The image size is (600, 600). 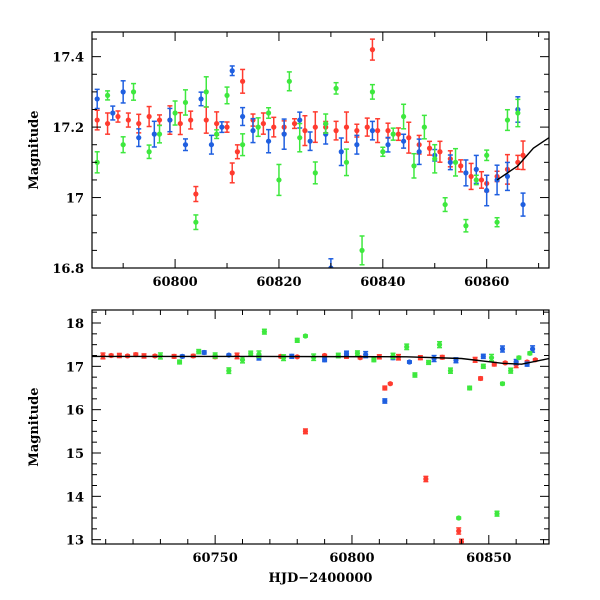 I want to click on x-tick-label: 60750, so click(x=215, y=558).